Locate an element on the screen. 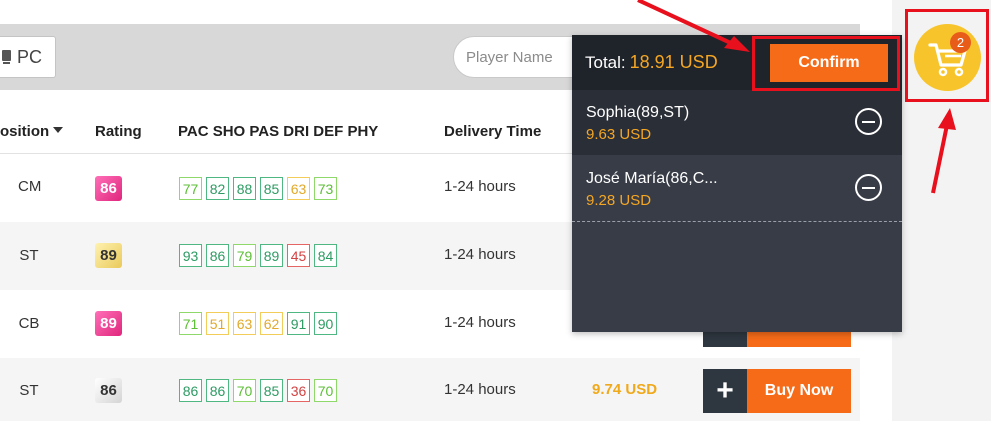  stat-phy: 84 is located at coordinates (325, 255).